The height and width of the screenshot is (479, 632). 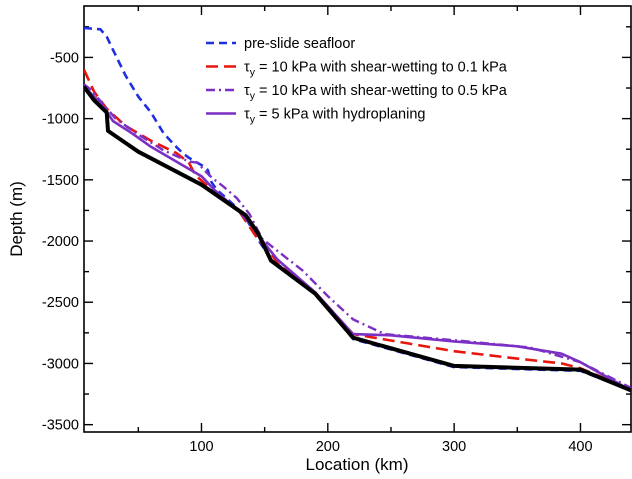 I want to click on legend-label: pre-slide seafloor, so click(x=299, y=44).